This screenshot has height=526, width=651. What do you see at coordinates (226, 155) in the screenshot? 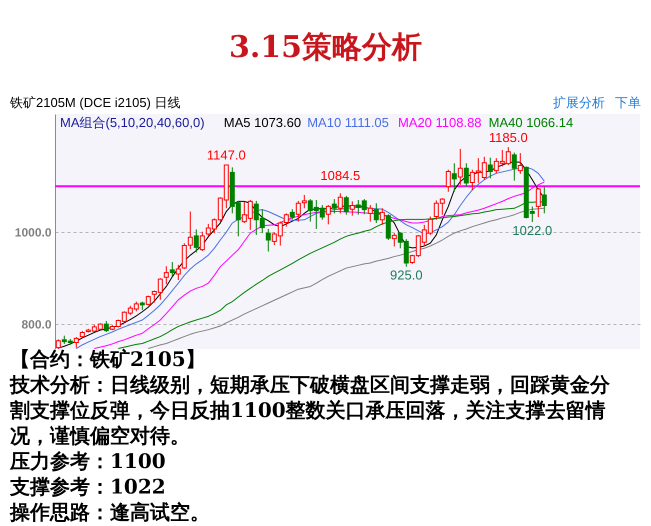
I see `annotation: 1147.0` at bounding box center [226, 155].